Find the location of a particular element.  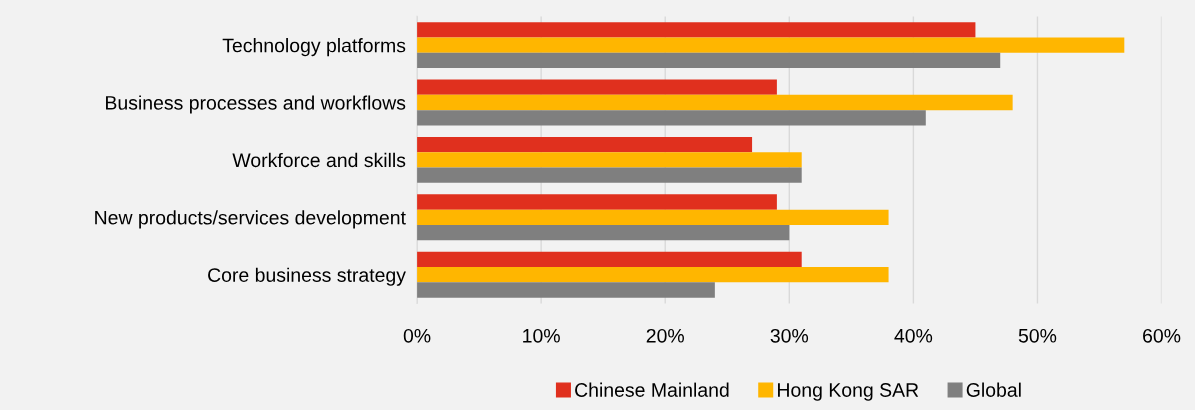

x-tick-label: 10% is located at coordinates (541, 335).